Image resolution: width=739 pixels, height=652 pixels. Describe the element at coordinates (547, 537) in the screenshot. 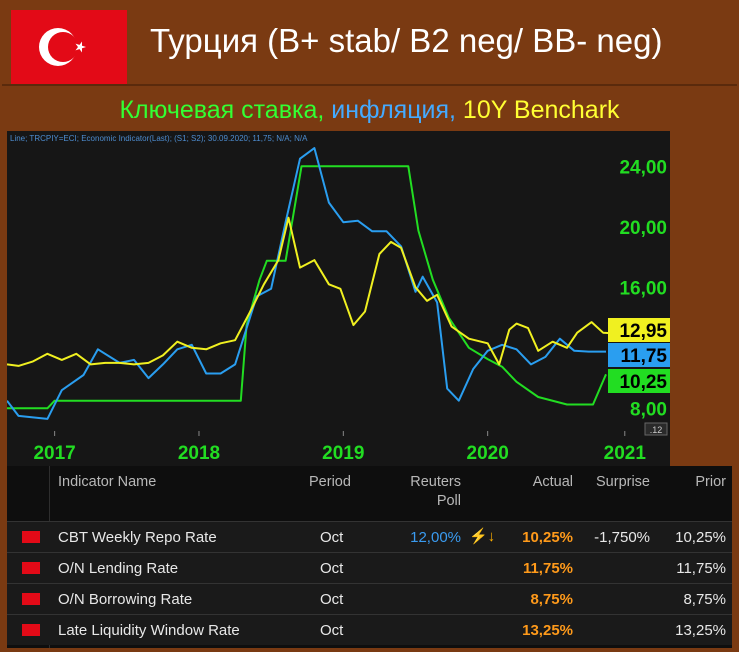

I see `actual: 10,25%` at that location.